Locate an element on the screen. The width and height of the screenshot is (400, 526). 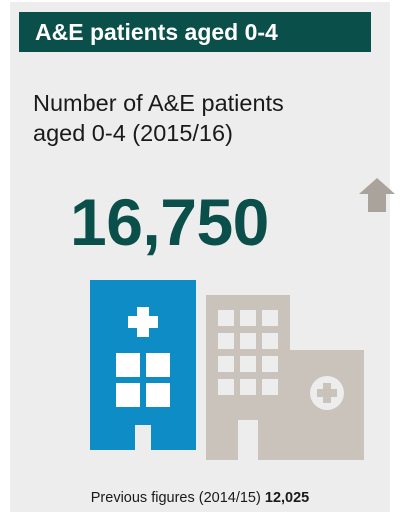
header-title: A&E patients aged 0-4 is located at coordinates (156, 32).